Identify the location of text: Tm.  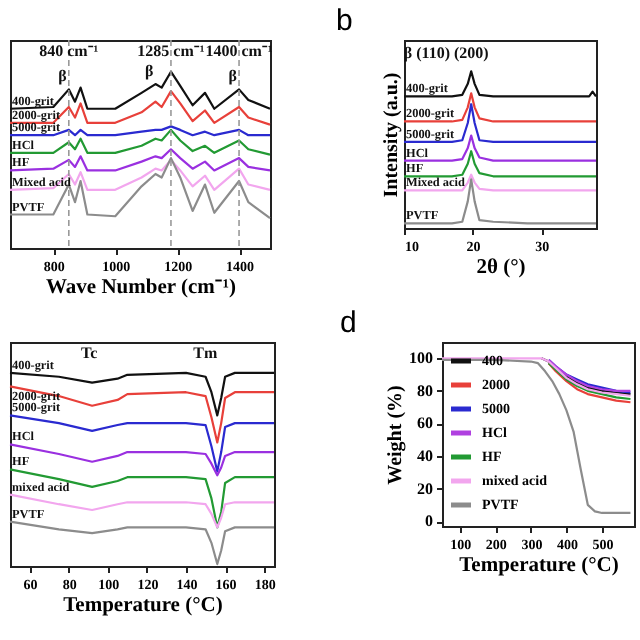
(206, 353).